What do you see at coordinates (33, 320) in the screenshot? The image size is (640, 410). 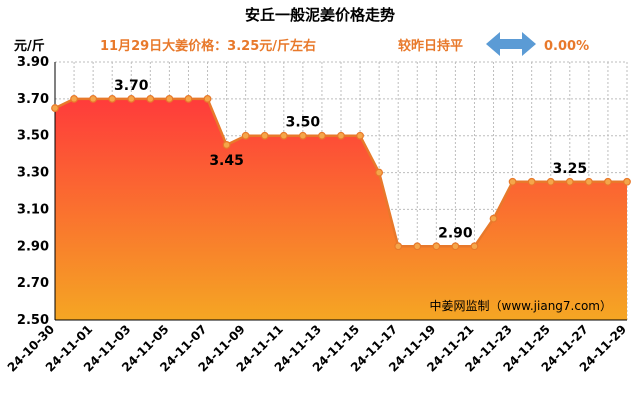 I see `y-tick-label: 2.50` at bounding box center [33, 320].